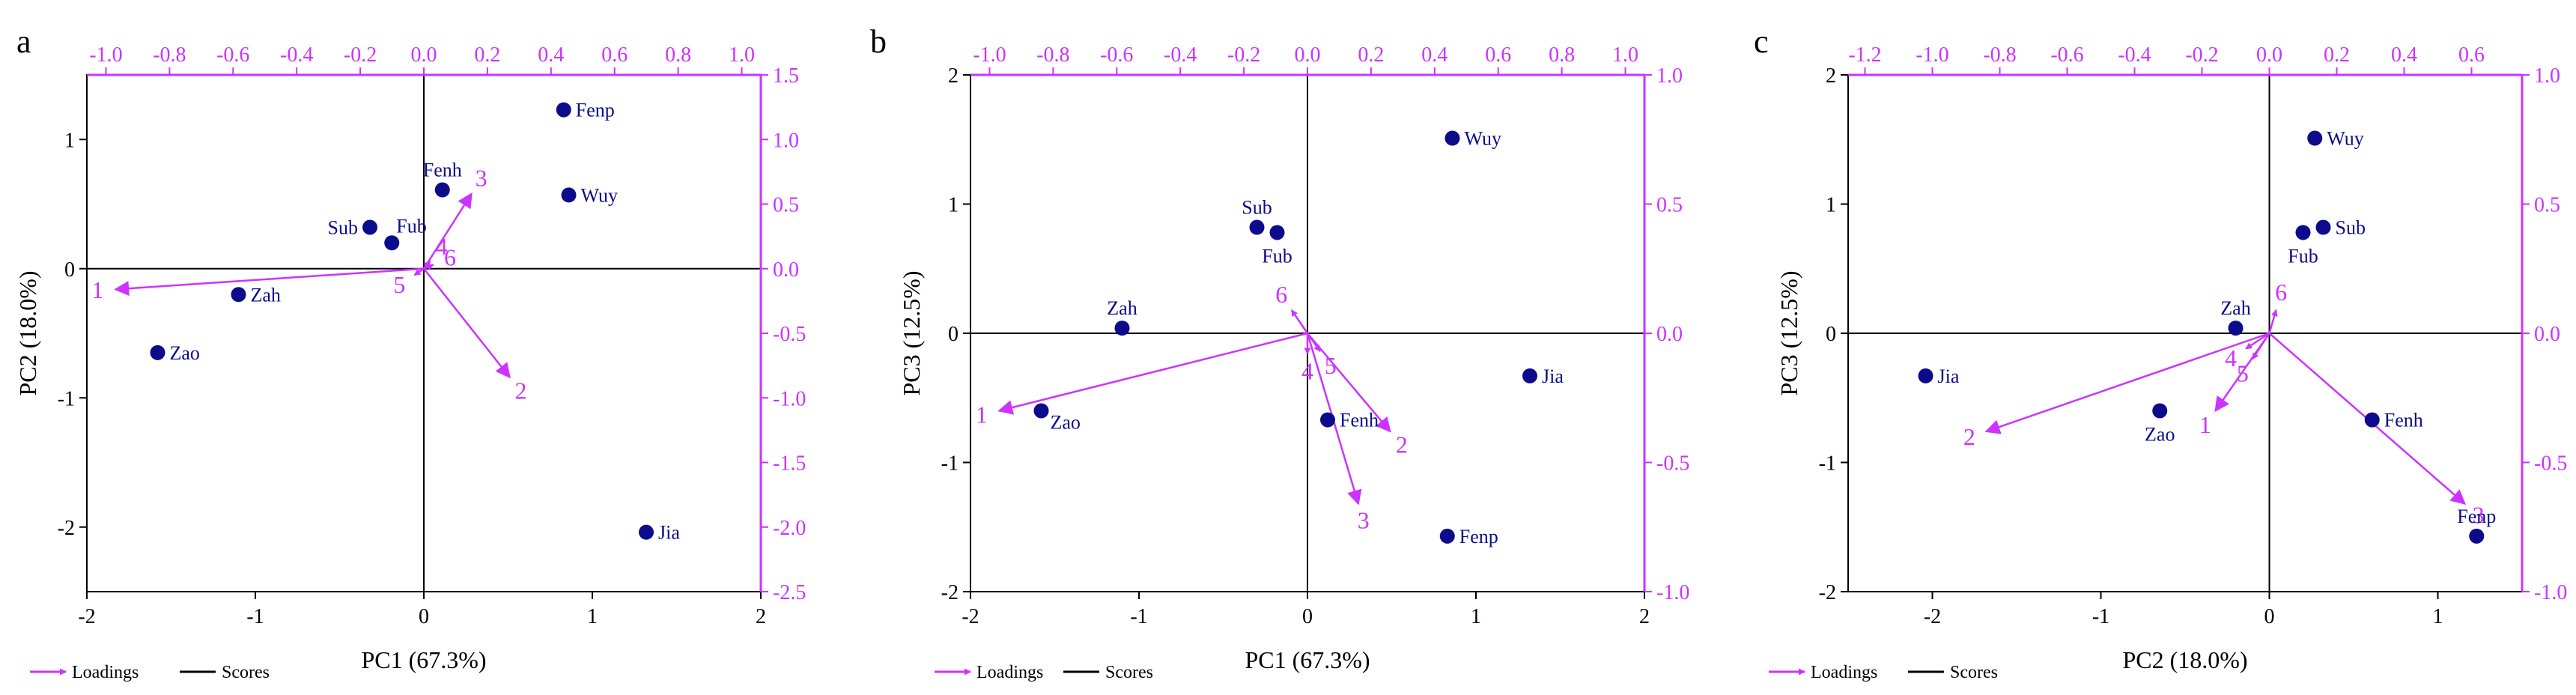 This screenshot has width=2576, height=695. Describe the element at coordinates (86, 616) in the screenshot. I see `x-tick-label: -2` at that location.